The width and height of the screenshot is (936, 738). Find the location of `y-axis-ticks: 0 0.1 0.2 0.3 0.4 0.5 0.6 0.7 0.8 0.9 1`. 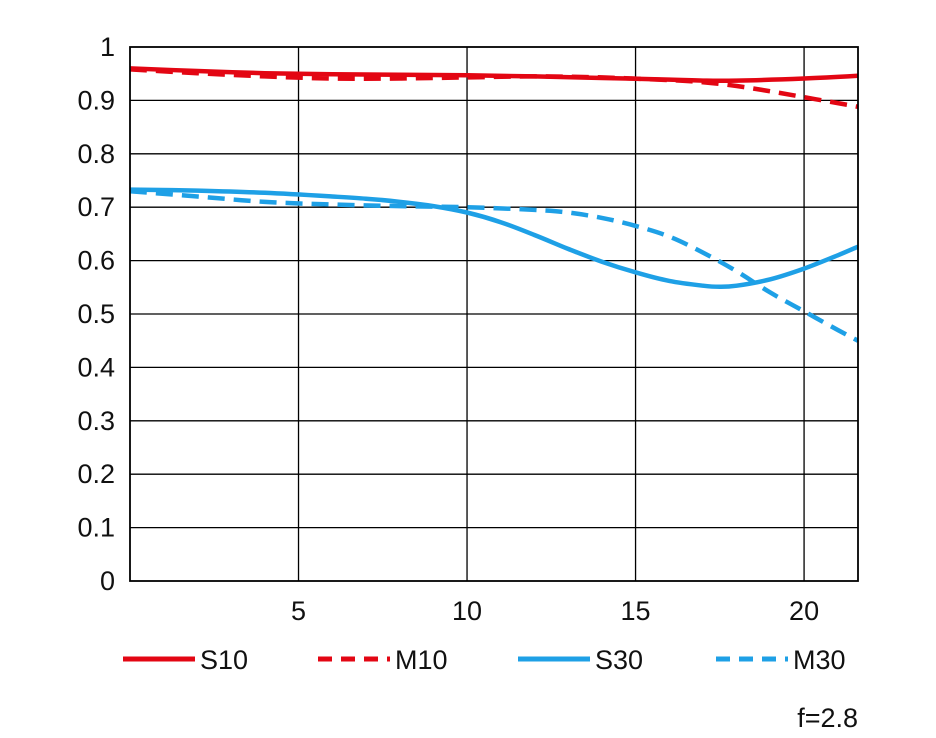

y-axis-ticks: 0 0.1 0.2 0.3 0.4 0.5 0.6 0.7 0.8 0.9 1 is located at coordinates (96, 314).